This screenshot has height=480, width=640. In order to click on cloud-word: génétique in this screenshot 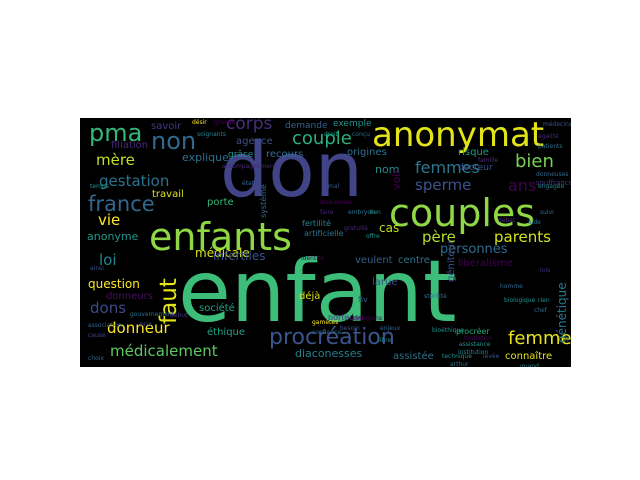, I will do `click(562, 312)`.